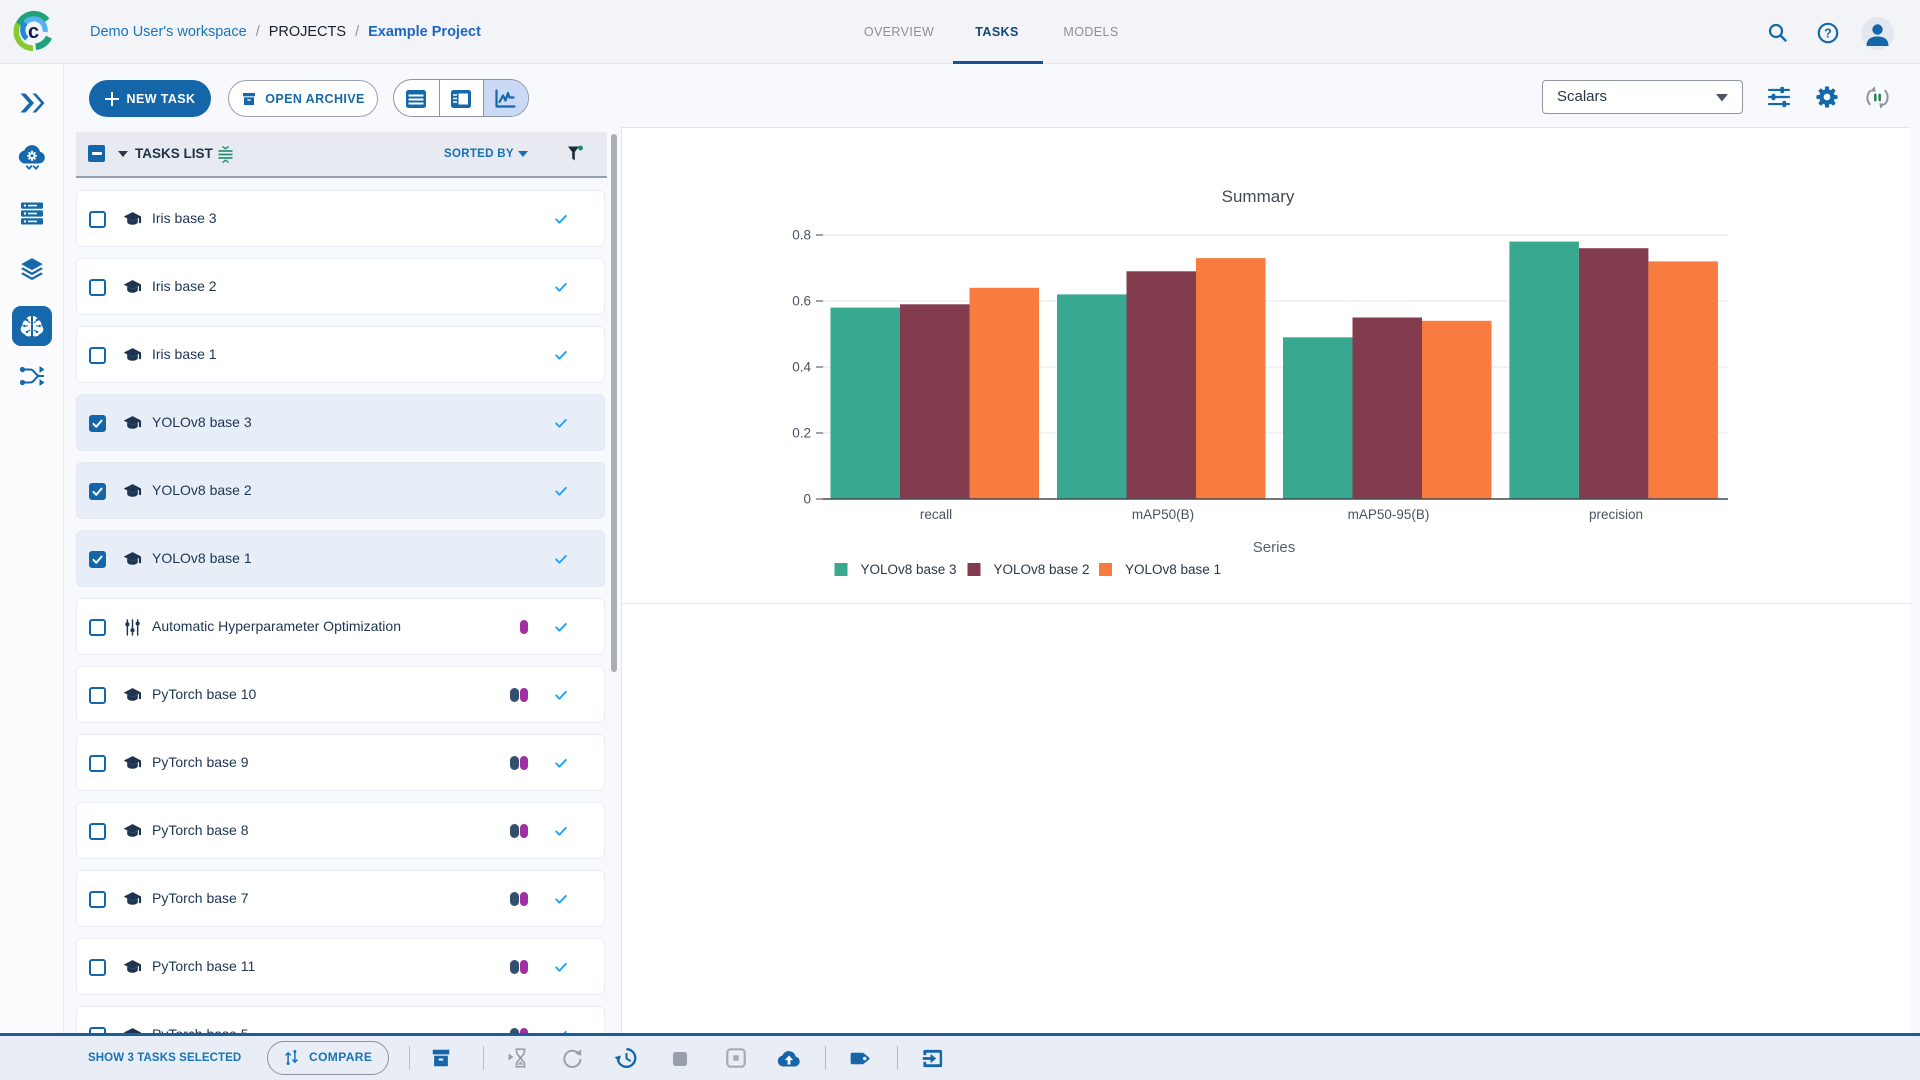 This screenshot has width=1920, height=1080. What do you see at coordinates (936, 514) in the screenshot?
I see `svg-text: recall` at bounding box center [936, 514].